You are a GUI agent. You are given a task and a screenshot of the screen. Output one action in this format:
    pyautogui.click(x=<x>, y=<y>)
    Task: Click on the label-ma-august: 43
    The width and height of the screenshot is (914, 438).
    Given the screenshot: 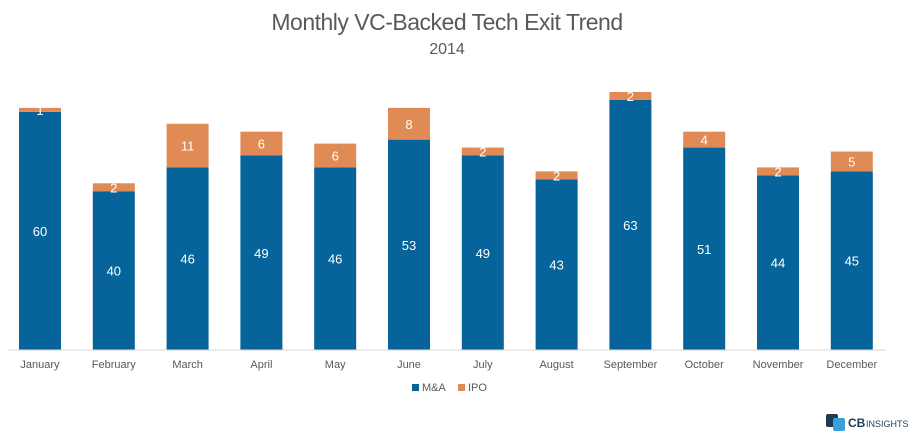 What is the action you would take?
    pyautogui.click(x=556, y=265)
    